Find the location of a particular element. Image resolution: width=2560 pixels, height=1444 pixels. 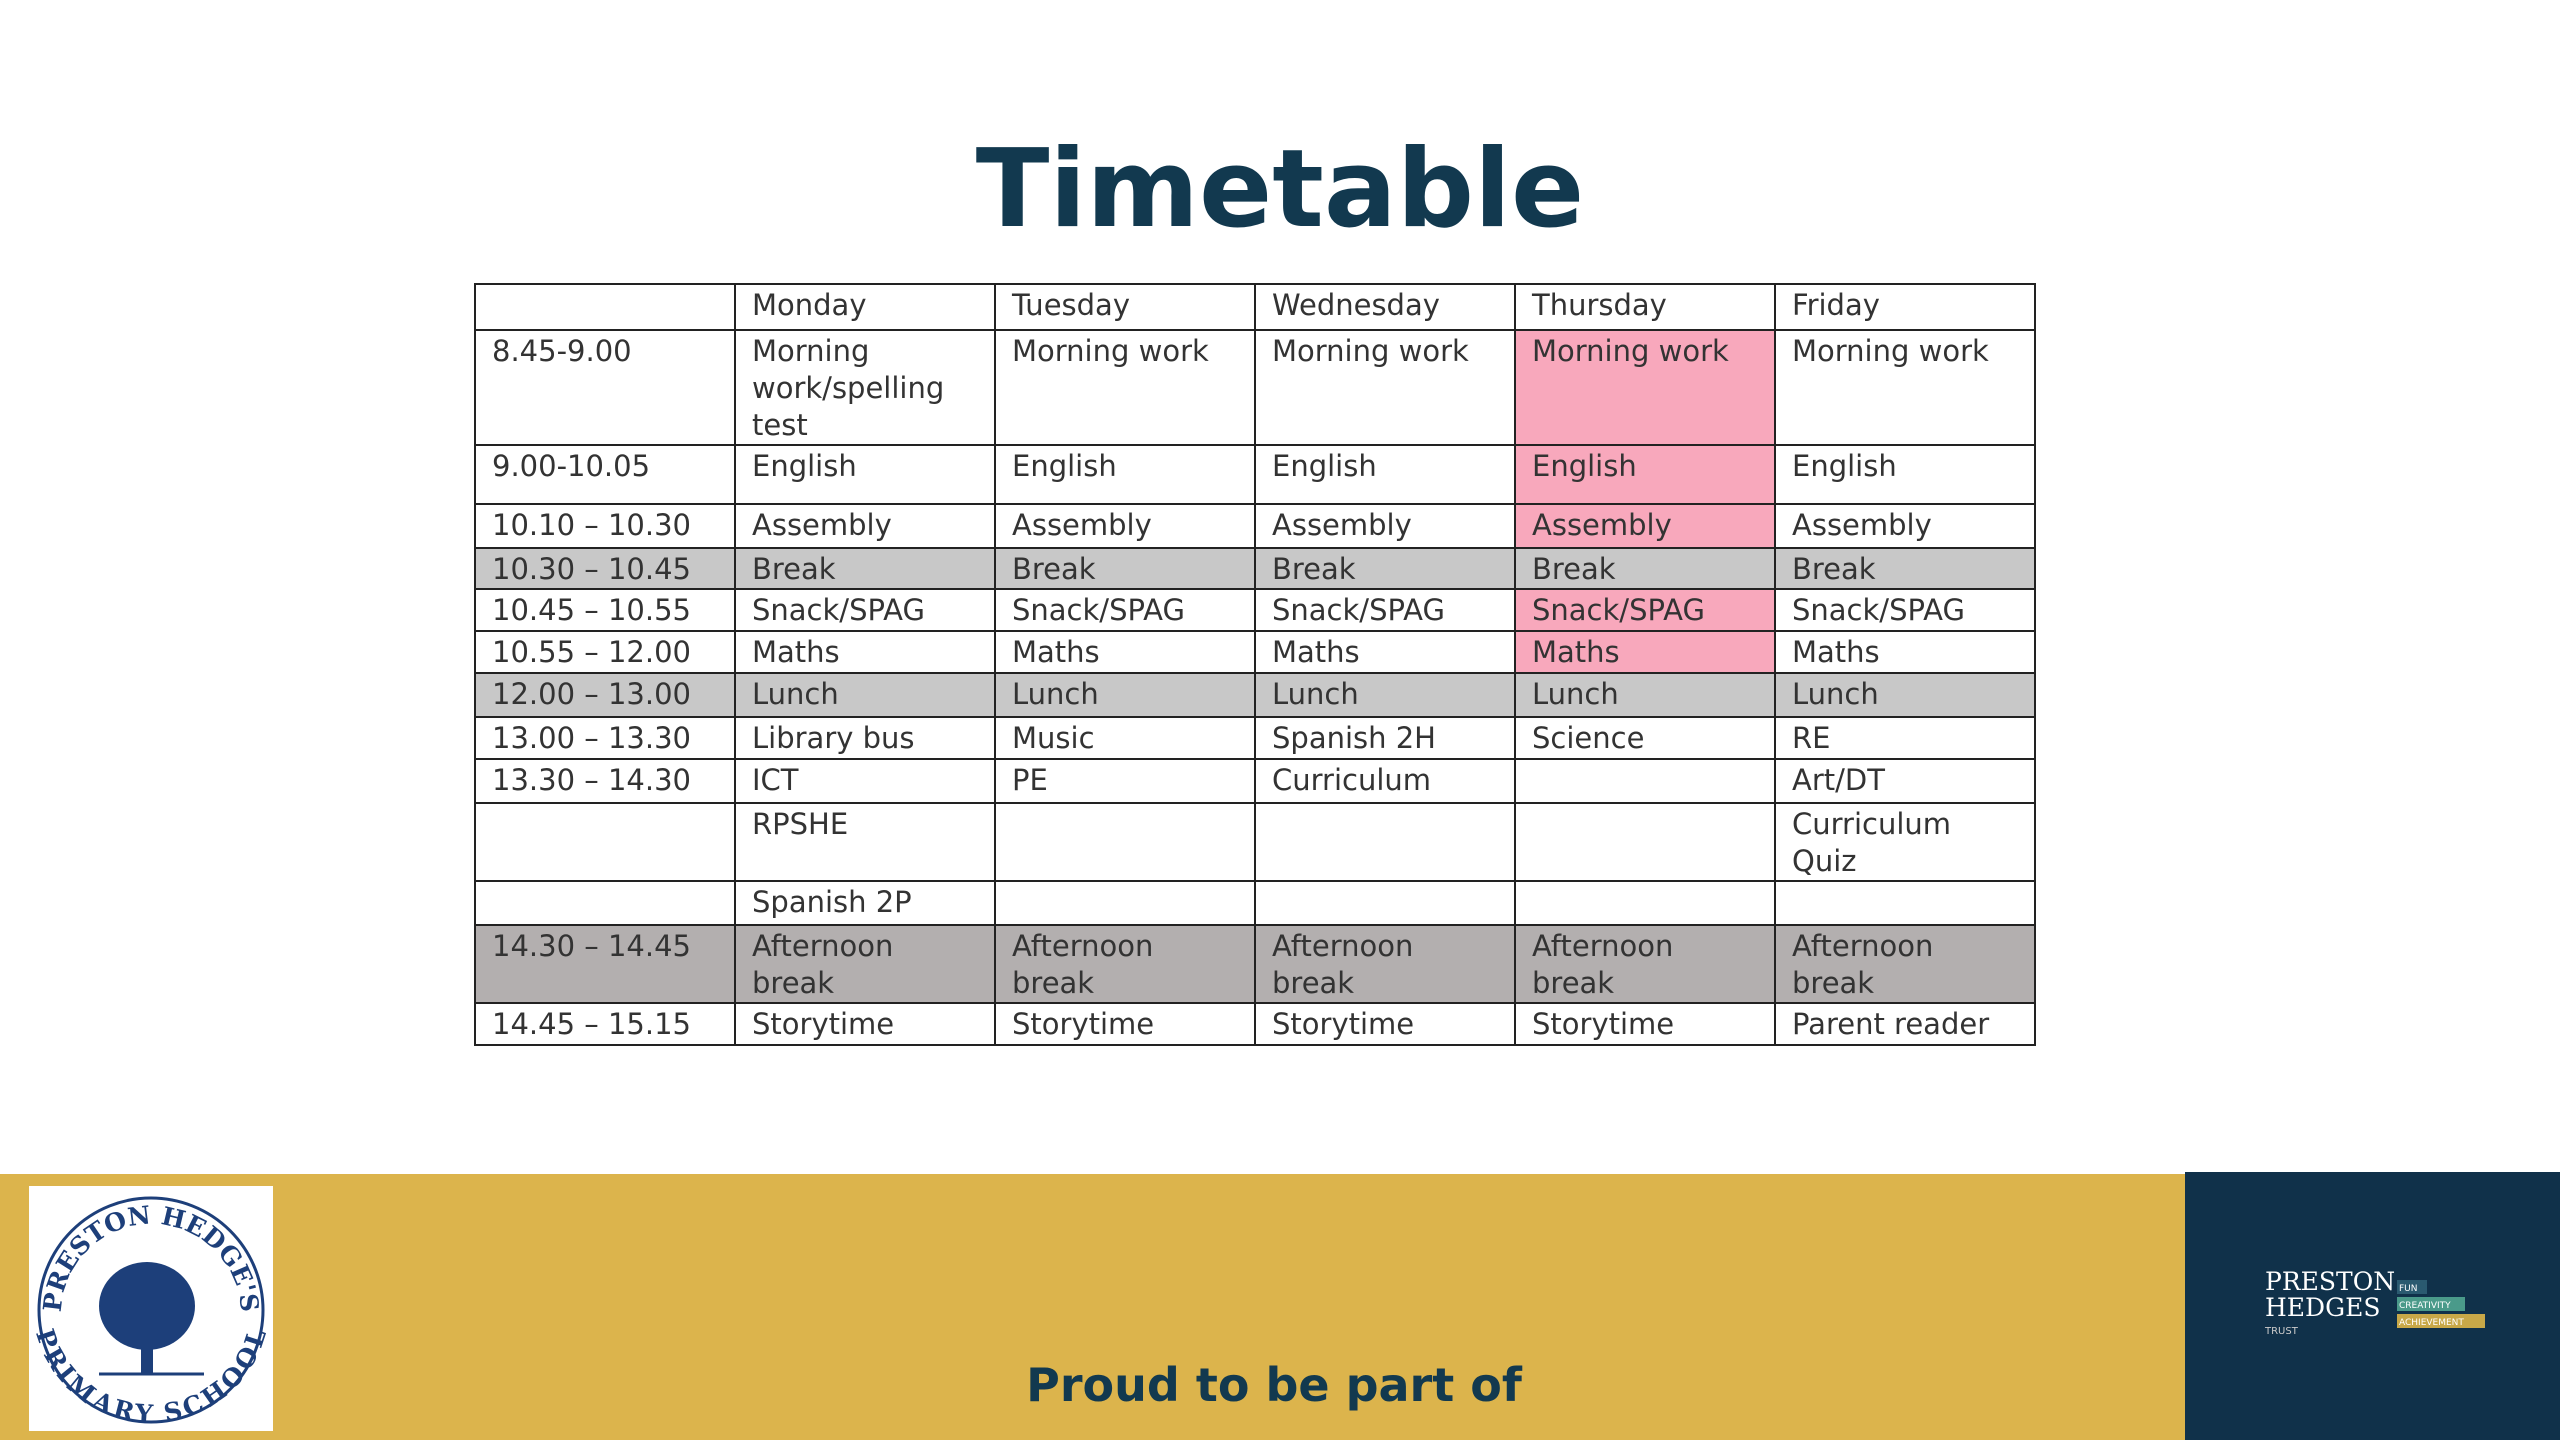

tree is located at coordinates (147, 1306).